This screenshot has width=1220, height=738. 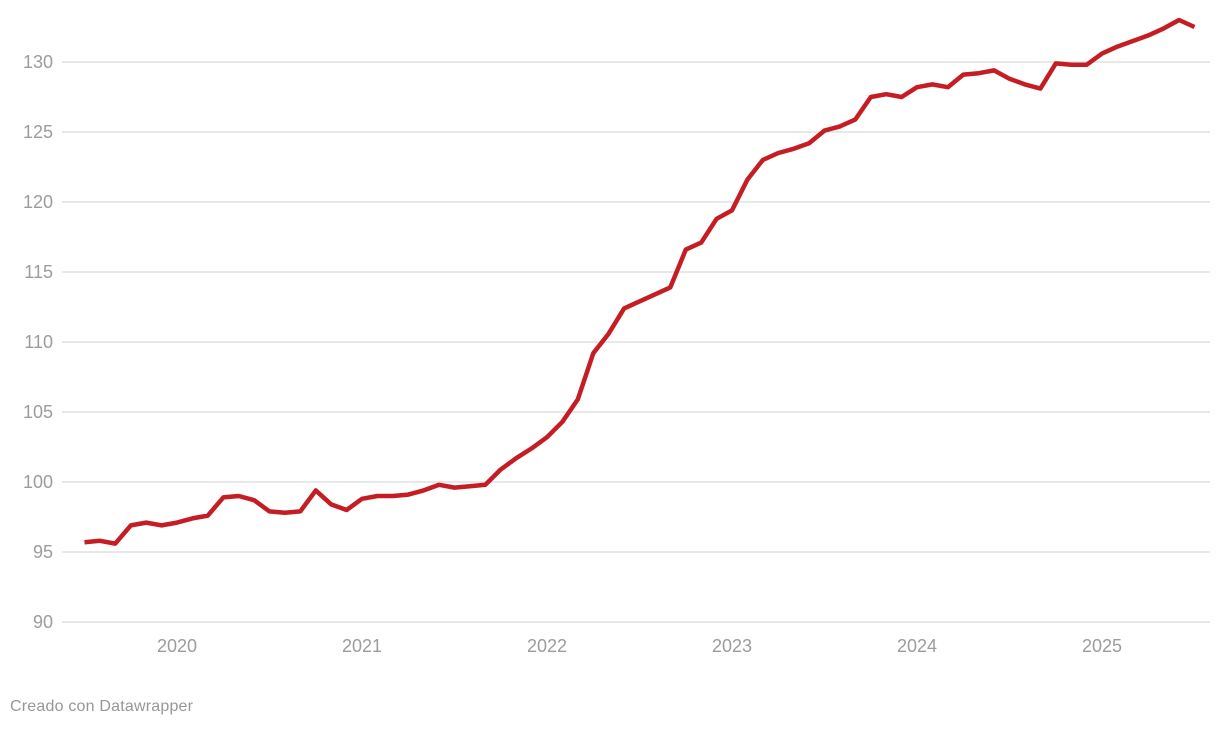 What do you see at coordinates (38, 342) in the screenshot?
I see `y-axis-tick-label: 110` at bounding box center [38, 342].